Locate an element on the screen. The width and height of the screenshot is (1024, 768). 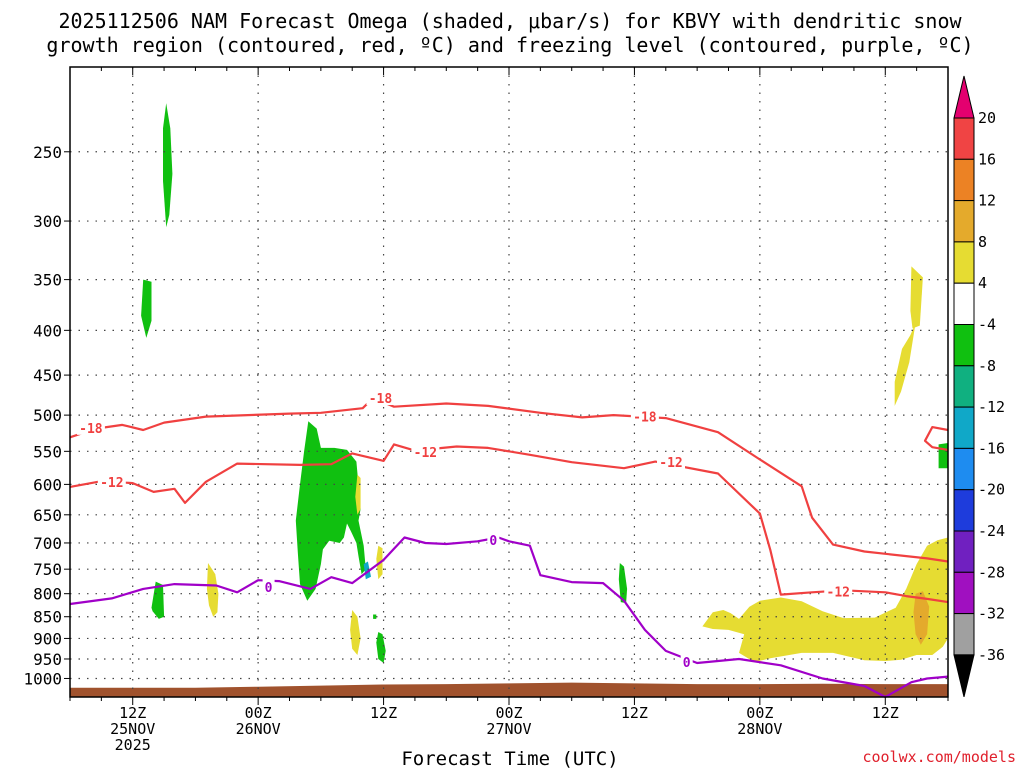
colorbar-label: -24 is located at coordinates (991, 531).